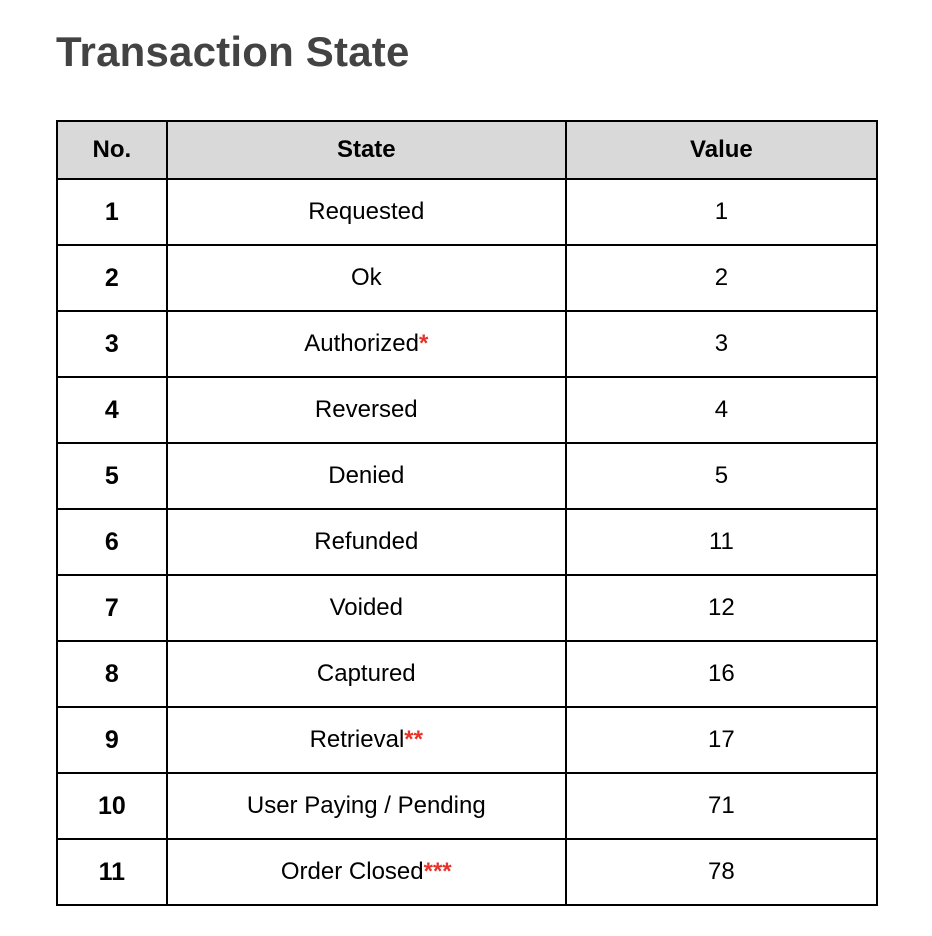  I want to click on state-label: Denied, so click(366, 475).